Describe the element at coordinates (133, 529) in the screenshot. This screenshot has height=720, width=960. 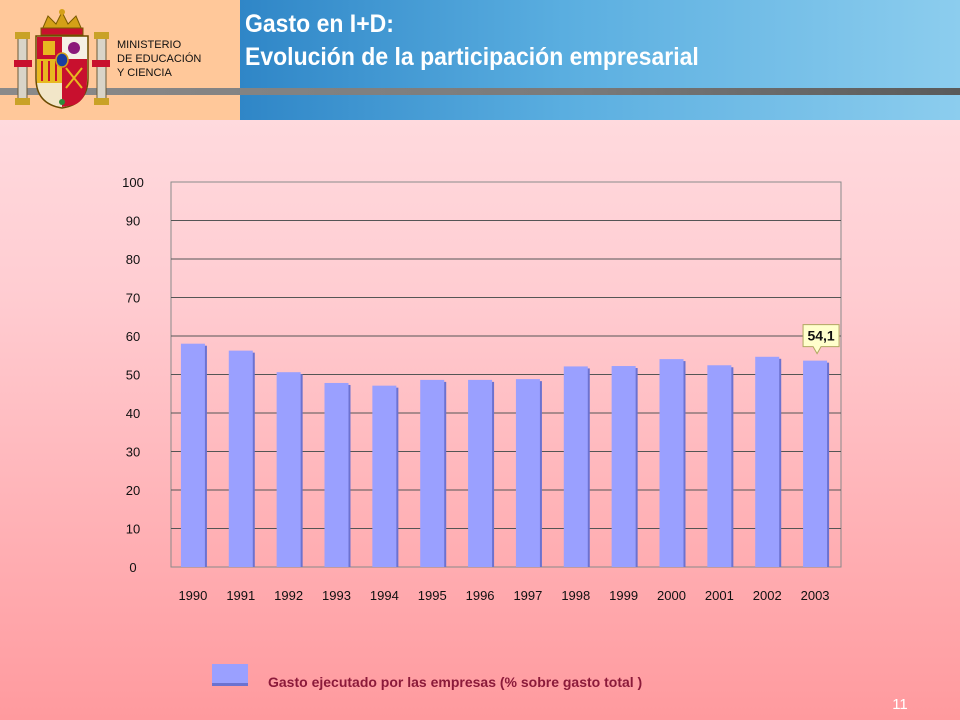
I see `y-tick-label: 10` at that location.